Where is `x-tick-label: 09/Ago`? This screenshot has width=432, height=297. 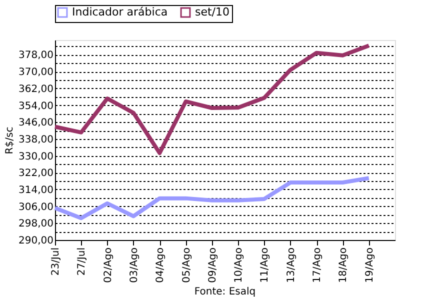 x-tick-label: 09/Ago is located at coordinates (212, 265).